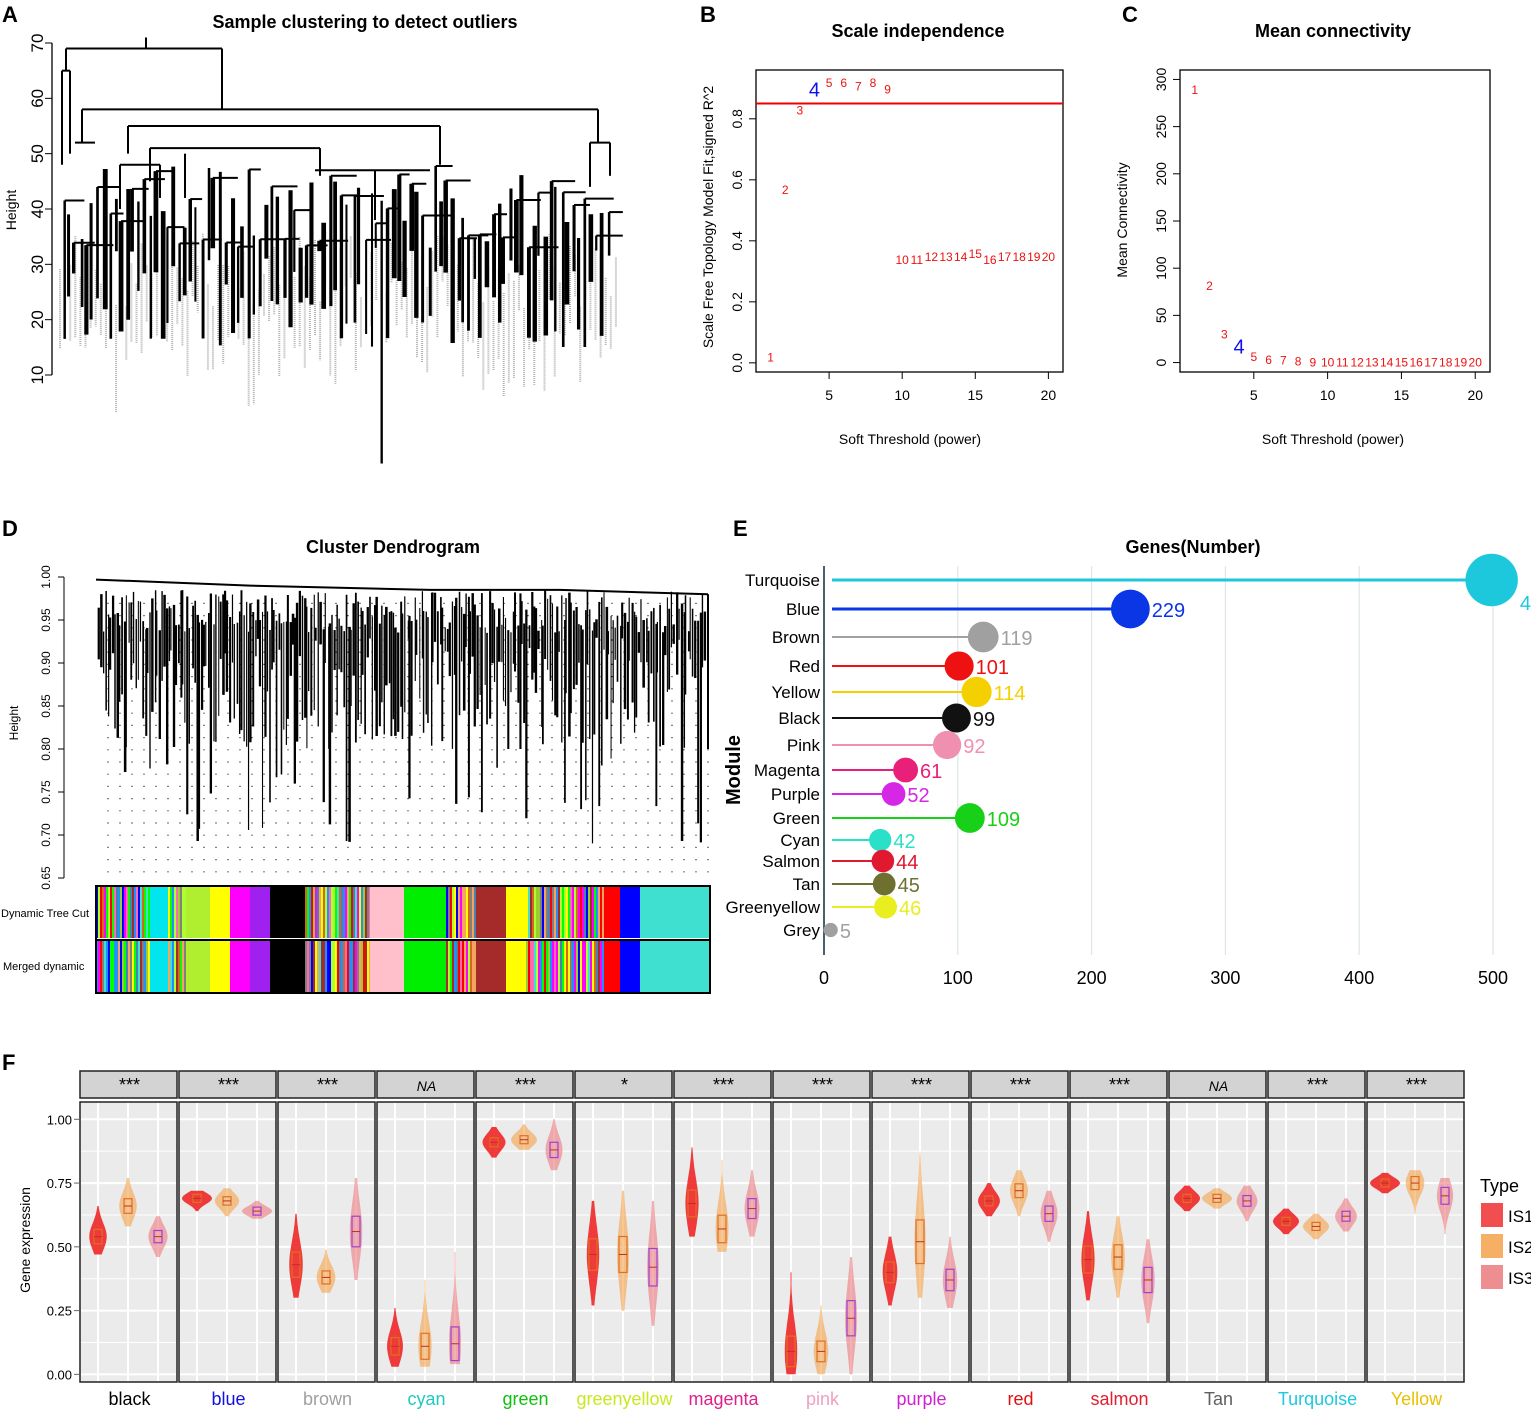  I want to click on y-tick-label: 0.75, so click(59, 1183).